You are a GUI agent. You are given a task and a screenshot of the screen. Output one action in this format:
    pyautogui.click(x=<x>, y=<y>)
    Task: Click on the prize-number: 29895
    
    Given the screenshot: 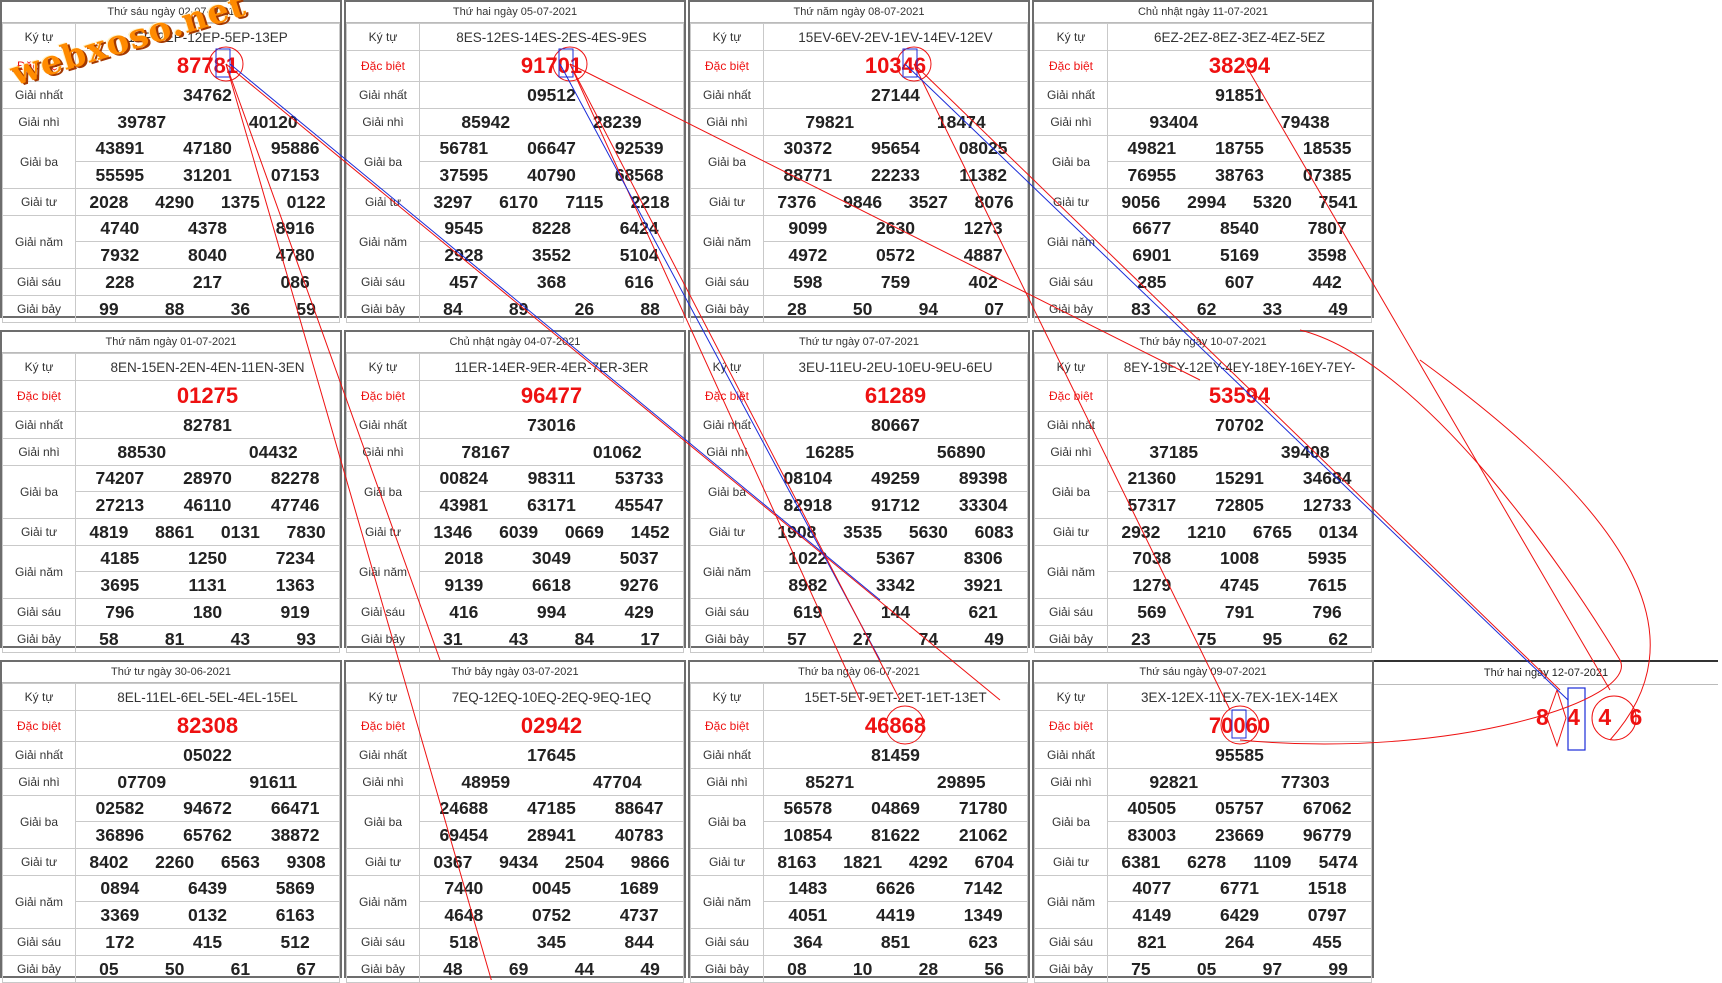 What is the action you would take?
    pyautogui.click(x=961, y=781)
    